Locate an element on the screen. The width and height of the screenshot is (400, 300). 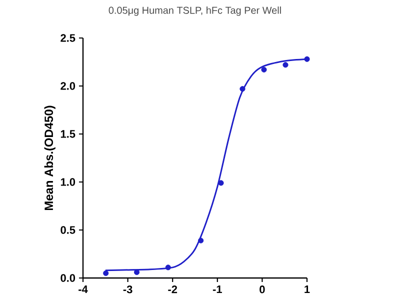
chart-title: 0.05μg Human TSLP, hFc Tag Per Well is located at coordinates (194, 11).